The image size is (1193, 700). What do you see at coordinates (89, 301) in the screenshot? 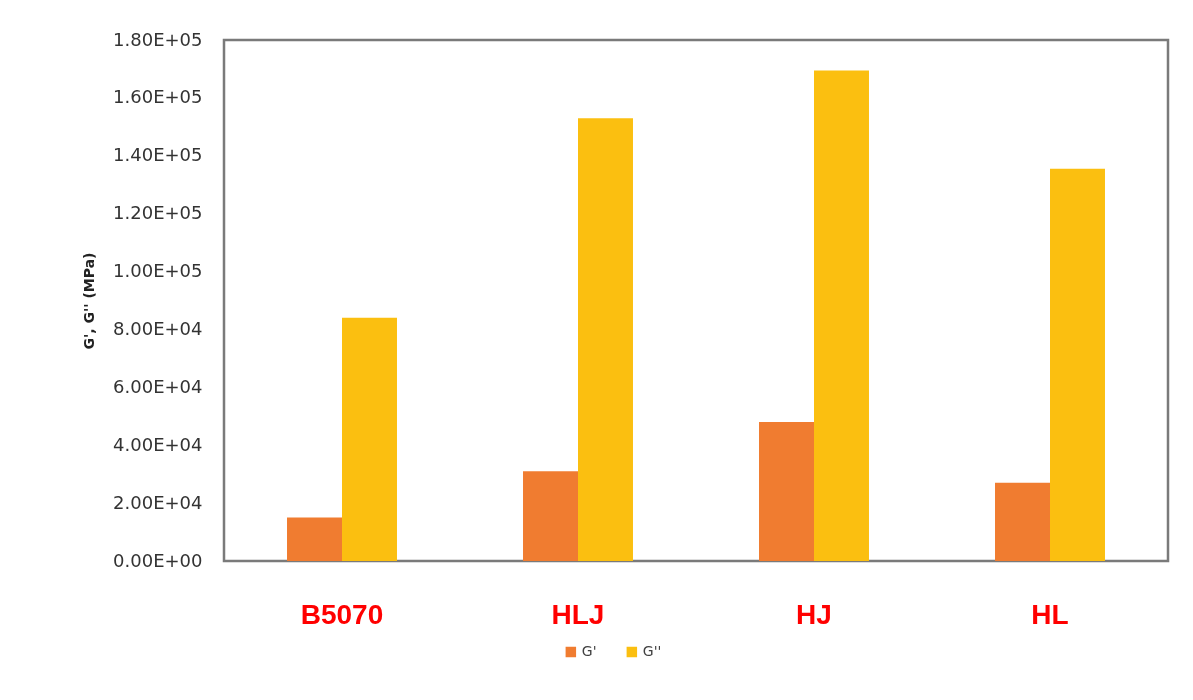
I see `y-axis-title: G', G'' (MPa)` at bounding box center [89, 301].